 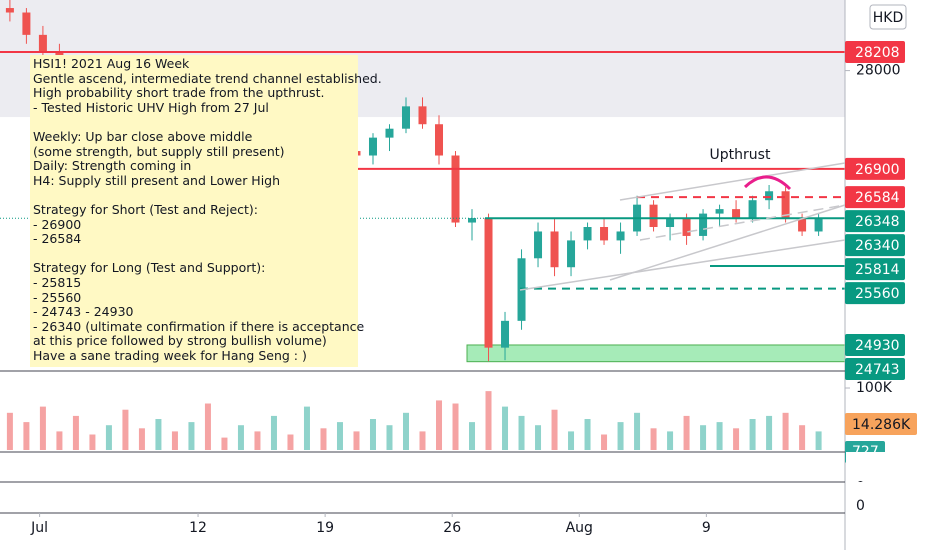 I want to click on currency-box, so click(x=888, y=17).